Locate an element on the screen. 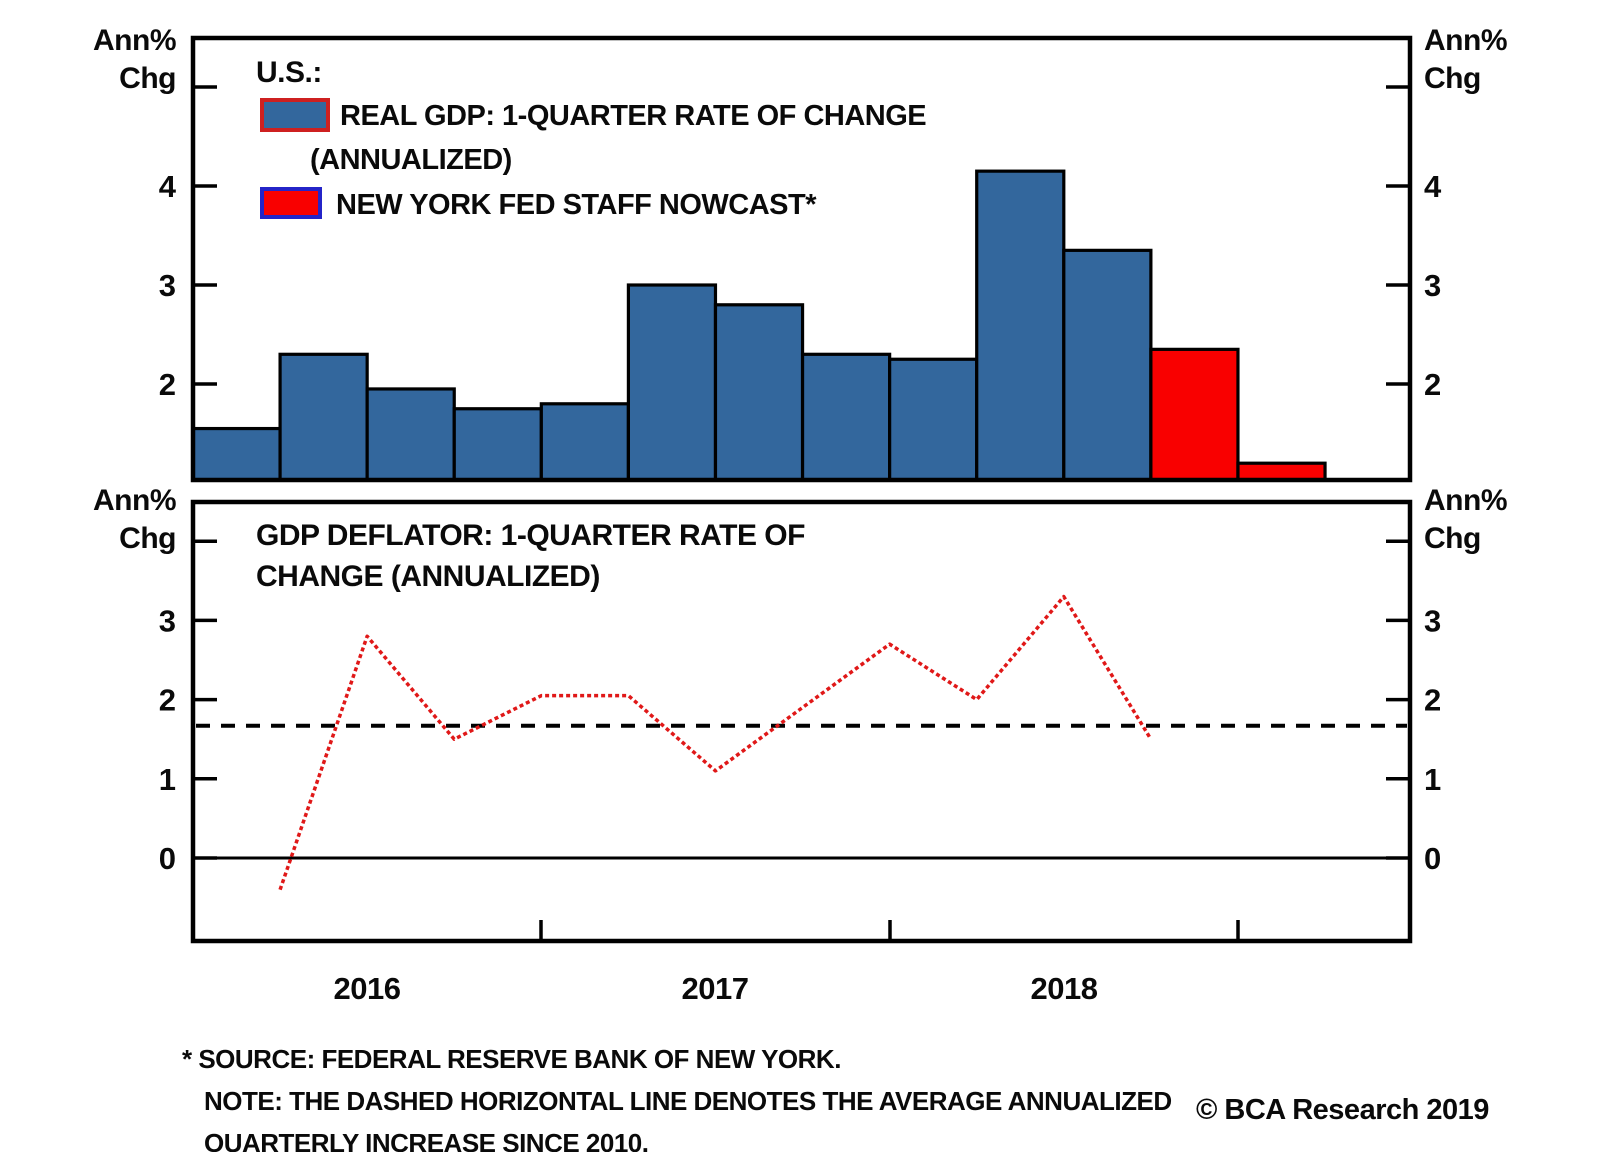  bottom-panel-right-tick-label: 0 is located at coordinates (1432, 858).